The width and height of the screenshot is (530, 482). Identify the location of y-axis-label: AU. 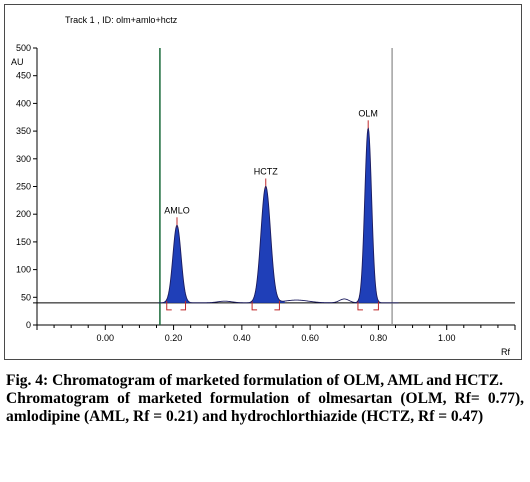
(17, 62).